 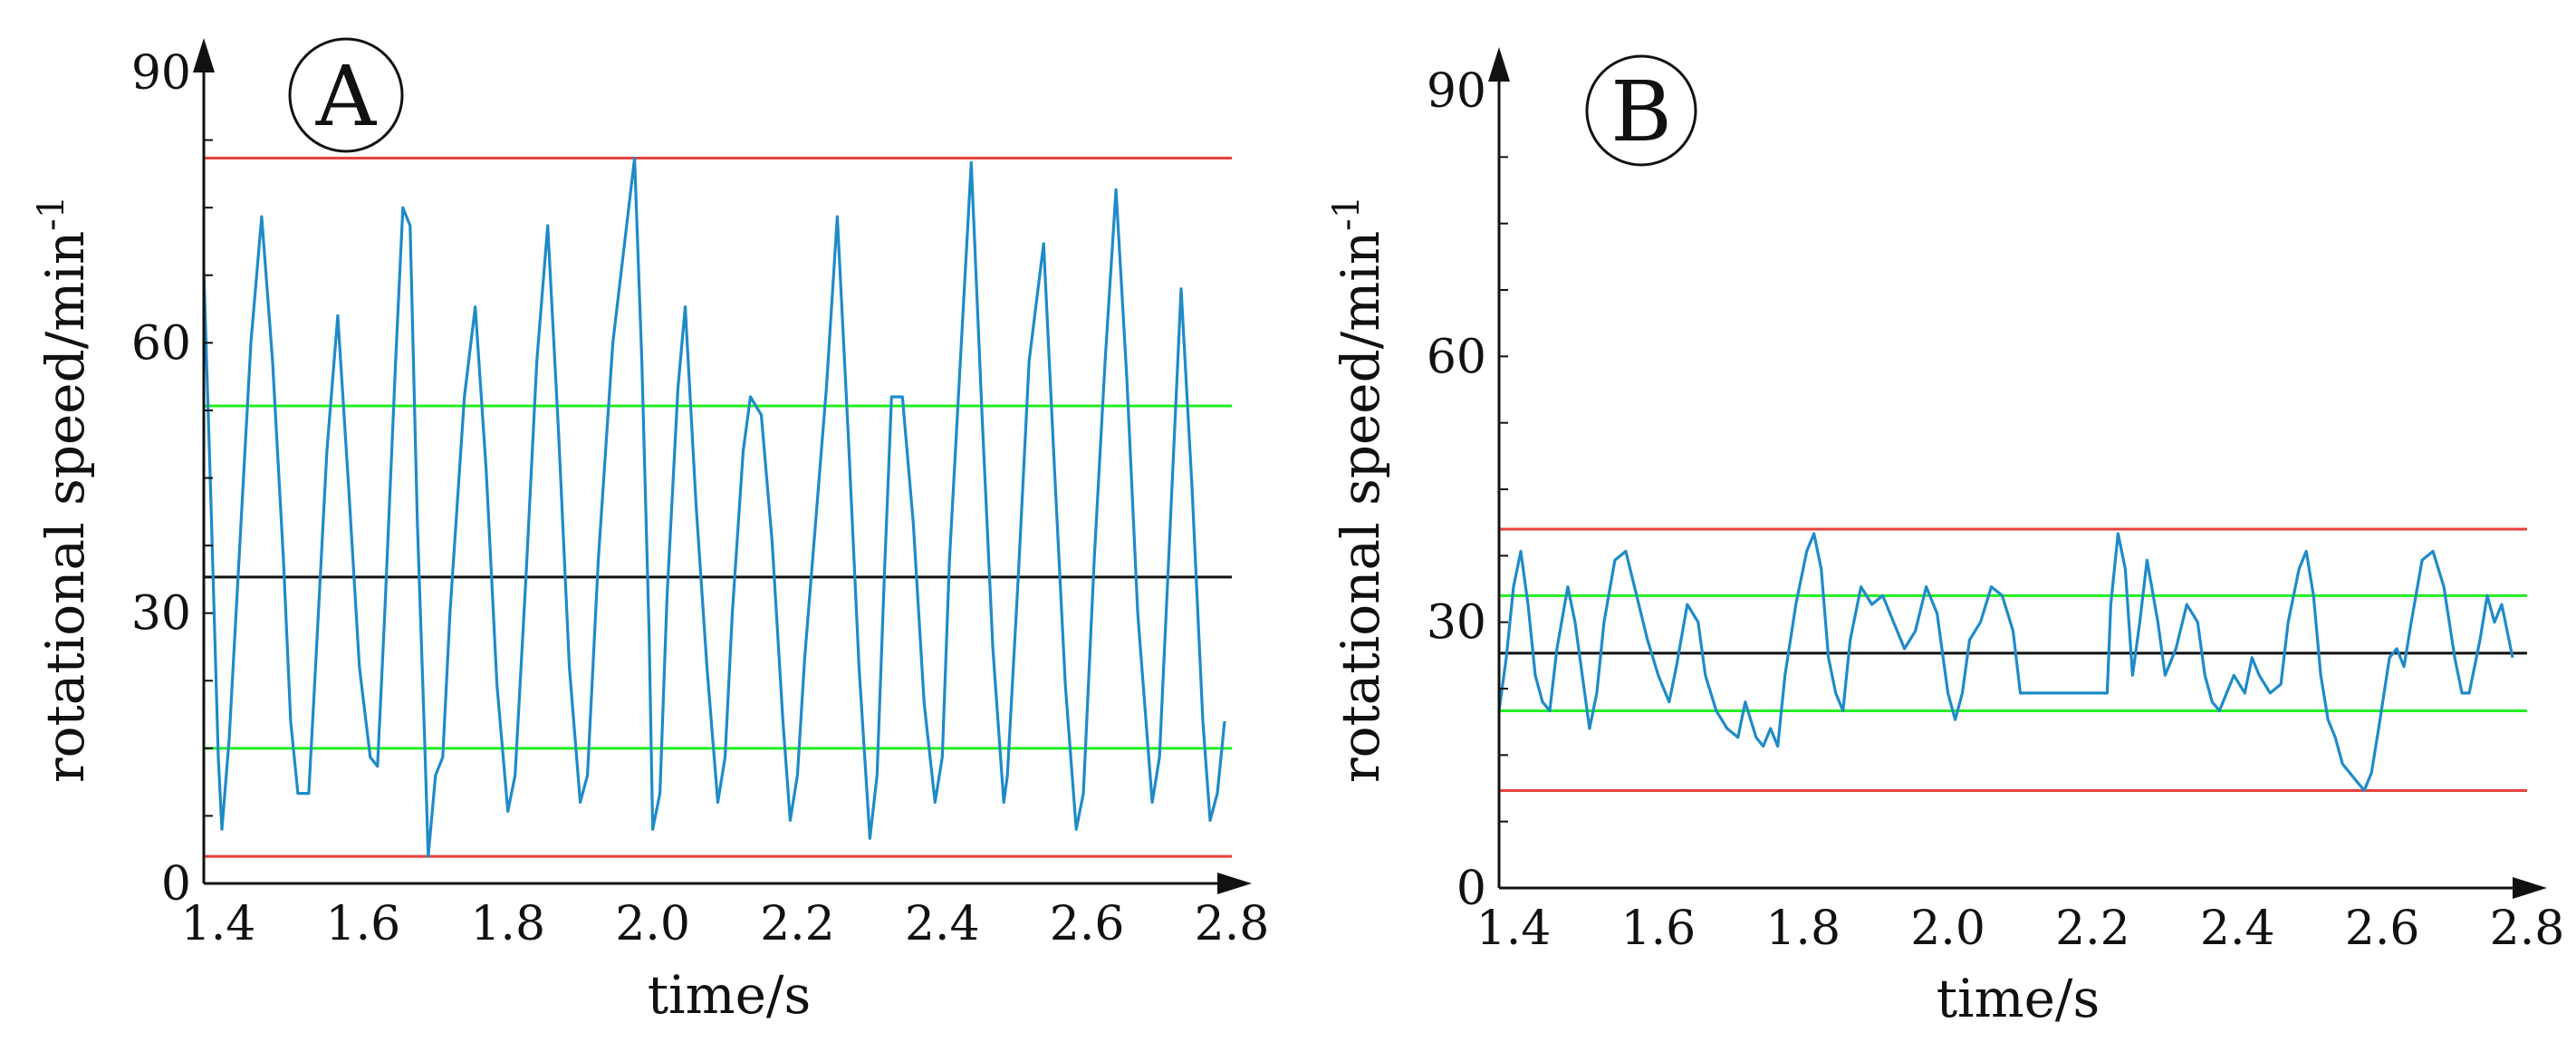 I want to click on reference-lines, so click(x=2013, y=659).